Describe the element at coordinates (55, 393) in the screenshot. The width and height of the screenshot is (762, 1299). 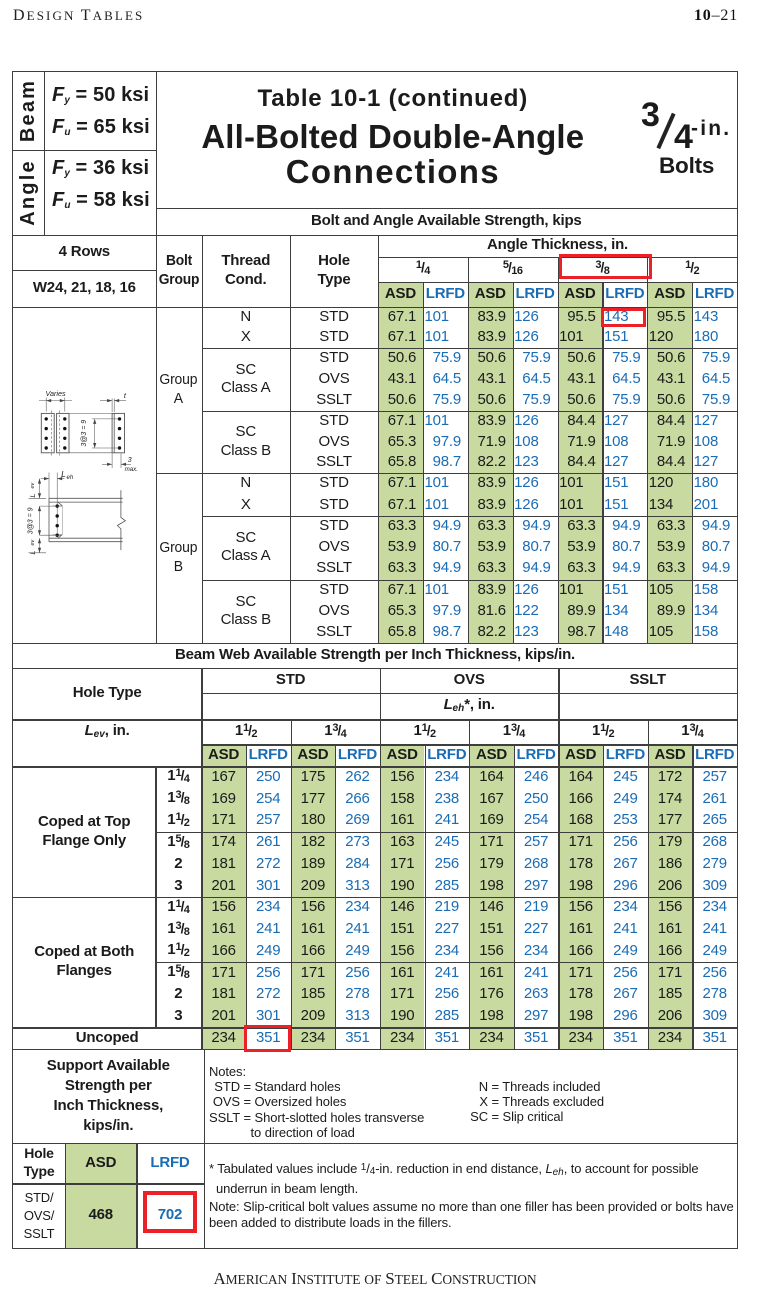
I see `svg-text: Varies` at that location.